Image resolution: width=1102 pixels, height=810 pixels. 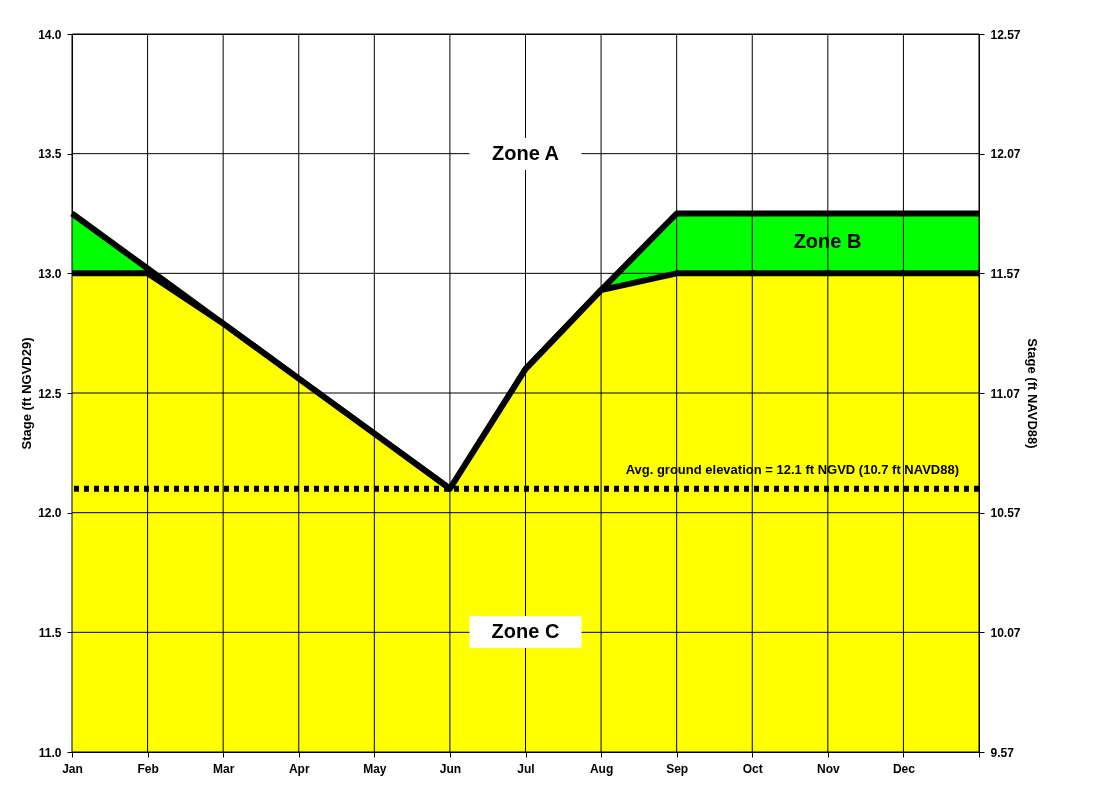 I want to click on y2-tick-label: 12.57, so click(x=1005, y=34).